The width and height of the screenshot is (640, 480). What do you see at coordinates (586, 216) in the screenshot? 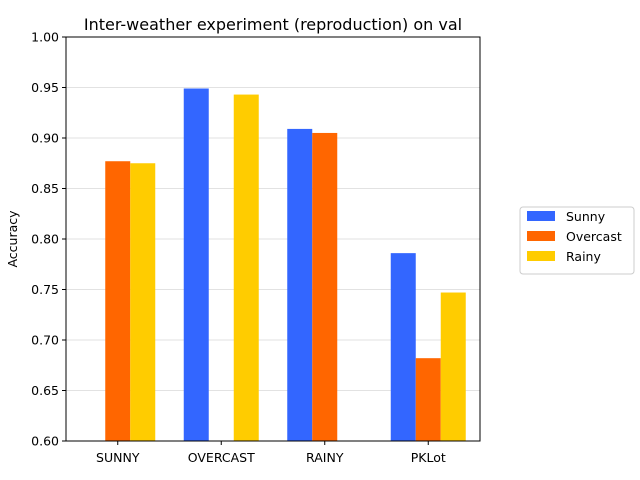
I see `legend-label-sunny: Sunny` at bounding box center [586, 216].